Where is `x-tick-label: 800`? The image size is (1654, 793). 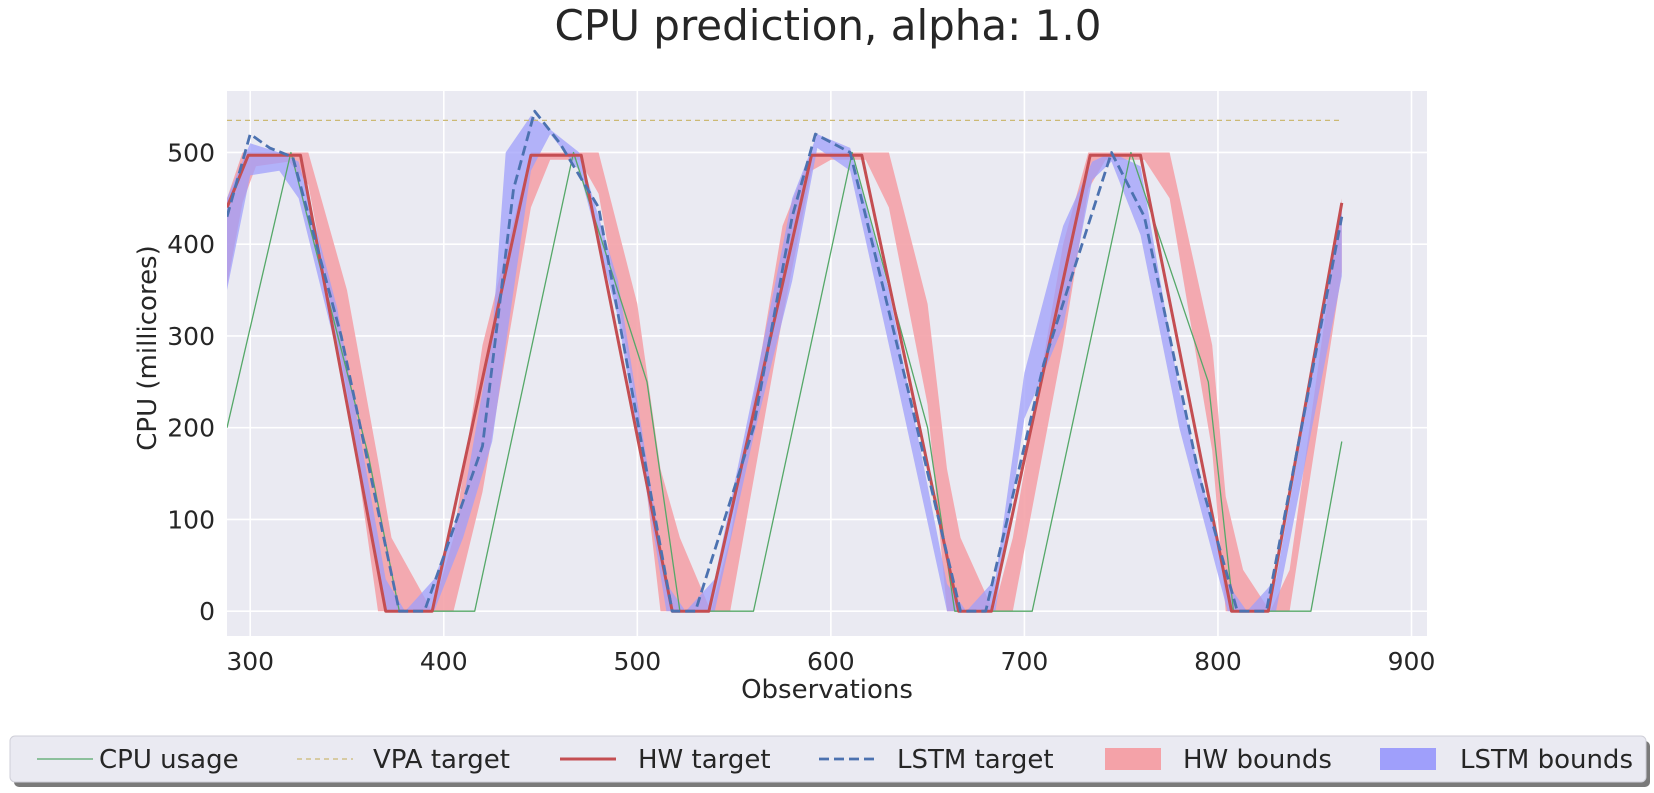 x-tick-label: 800 is located at coordinates (1218, 661).